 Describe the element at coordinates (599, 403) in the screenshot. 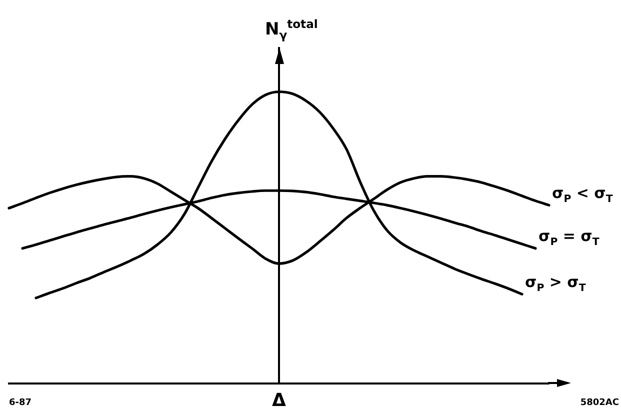

I see `text: 5802AC` at that location.